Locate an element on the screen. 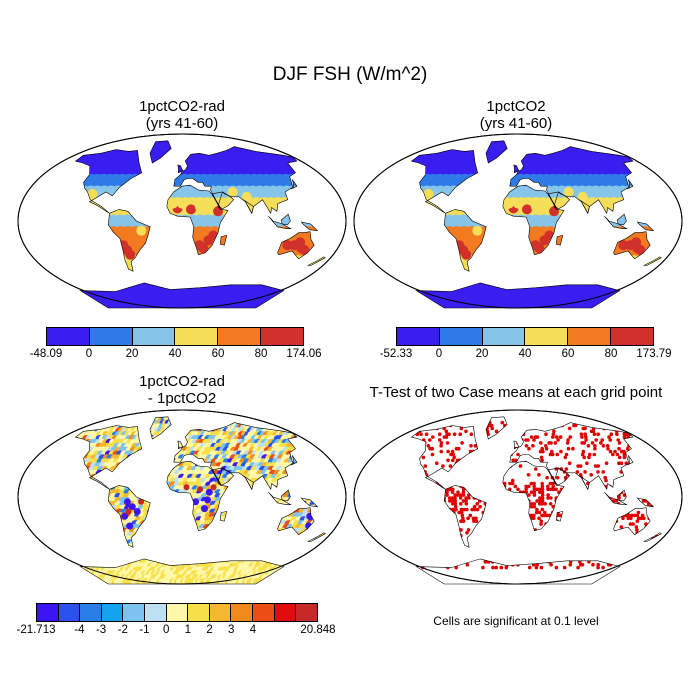 This screenshot has height=700, width=700. panel-3-title-line2: - 1pctCO2 is located at coordinates (182, 398).